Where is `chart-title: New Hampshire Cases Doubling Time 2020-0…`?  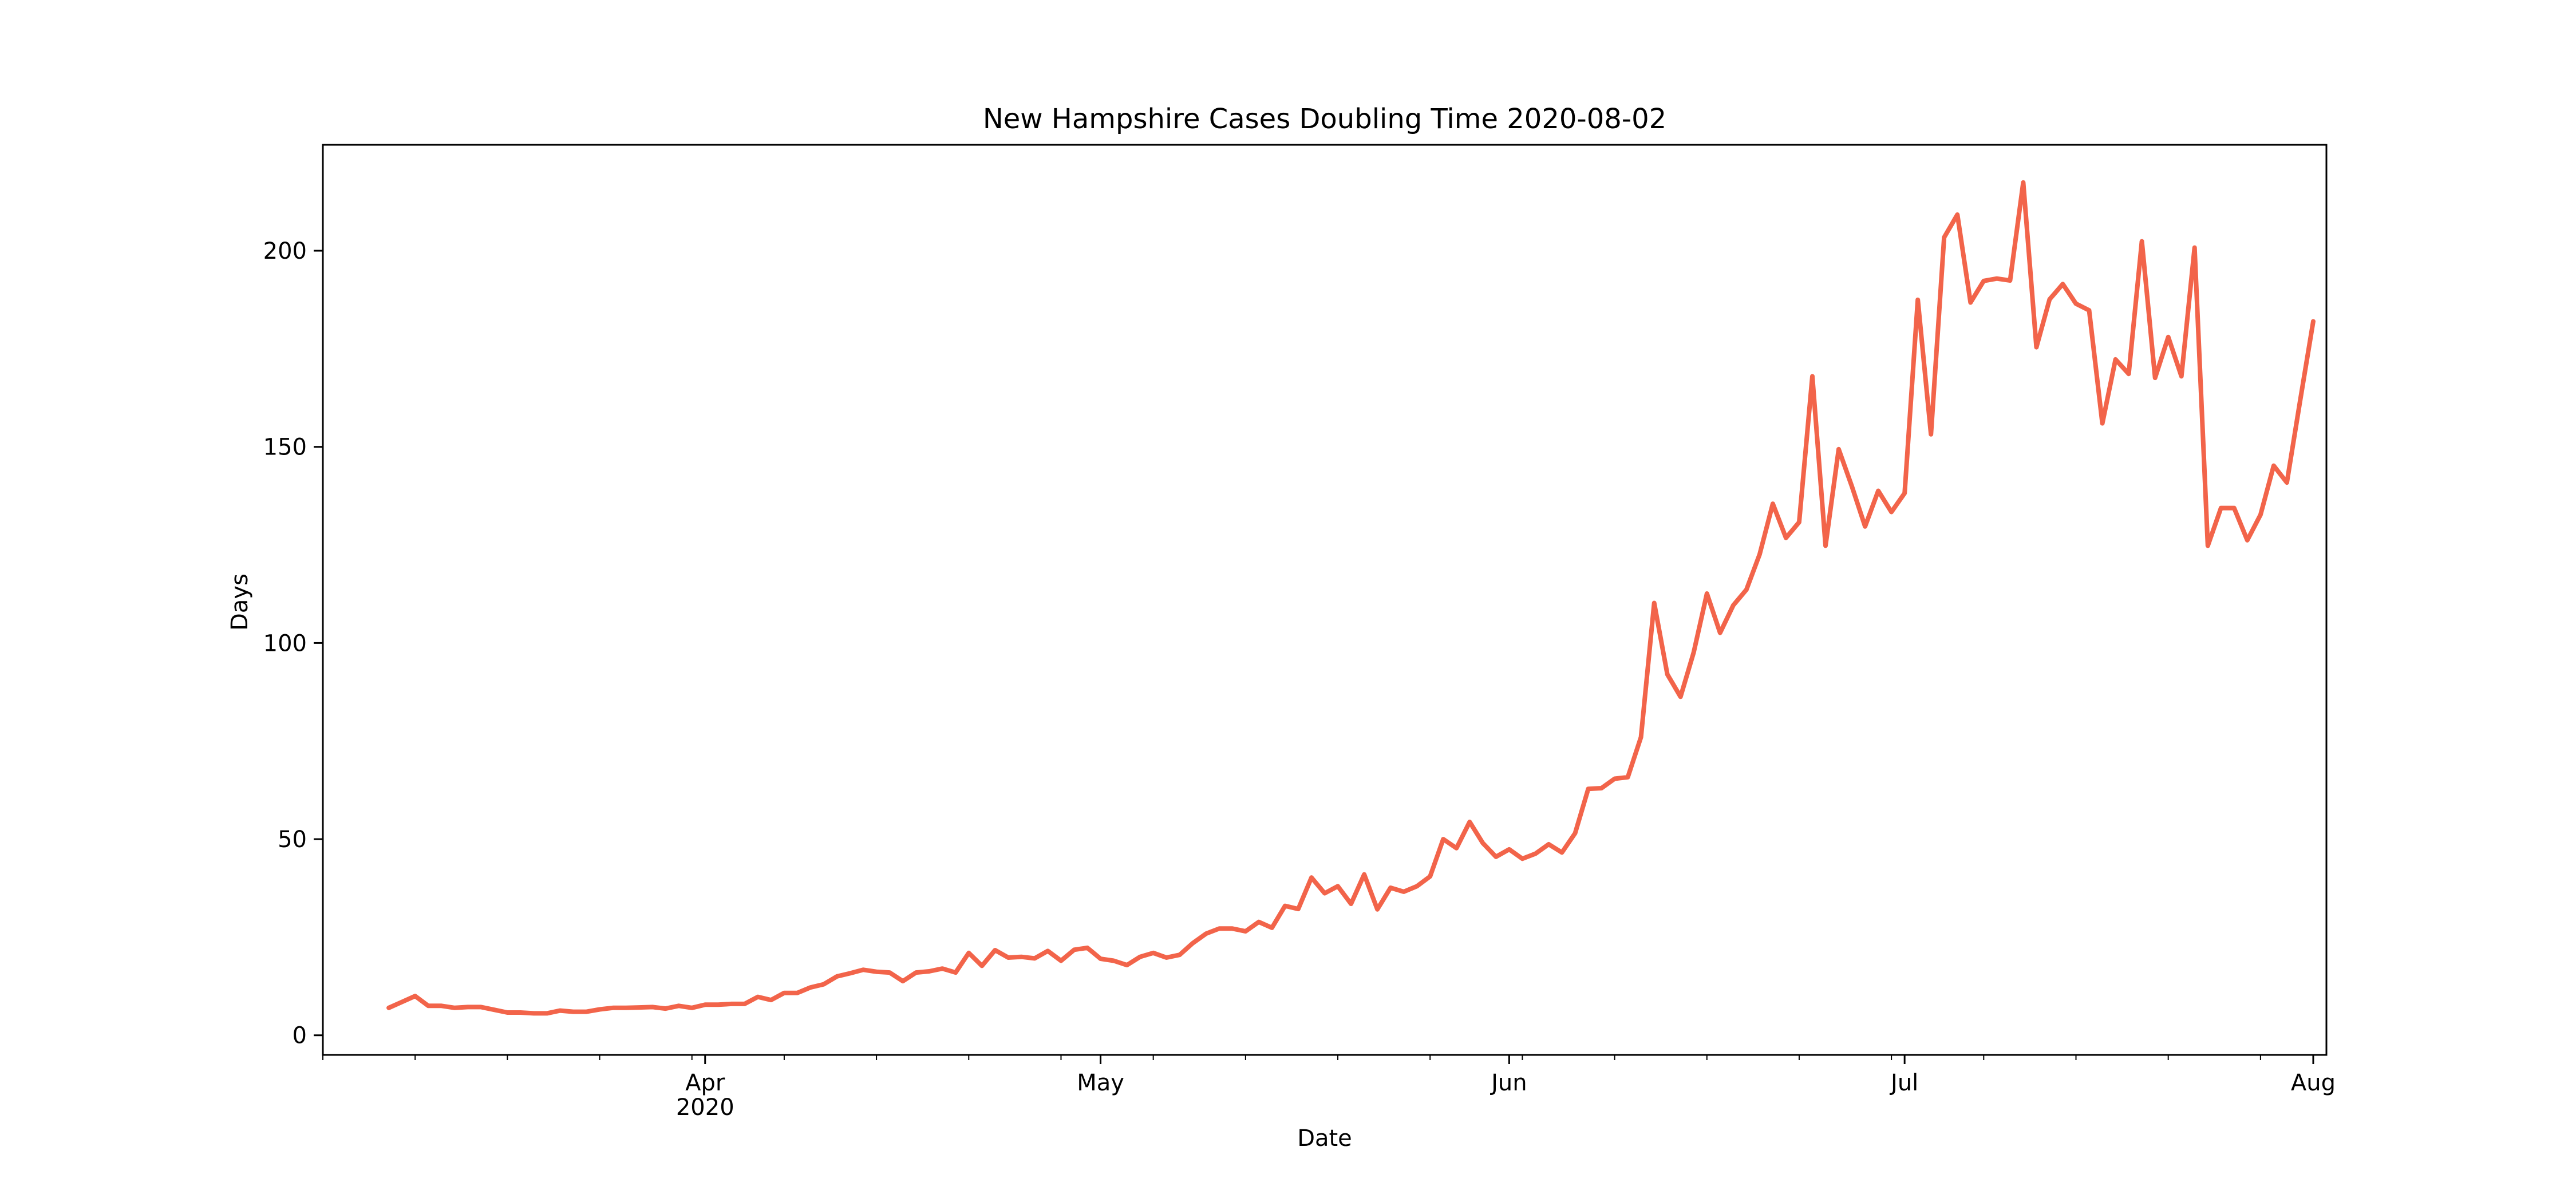 chart-title: New Hampshire Cases Doubling Time 2020-0… is located at coordinates (1324, 119).